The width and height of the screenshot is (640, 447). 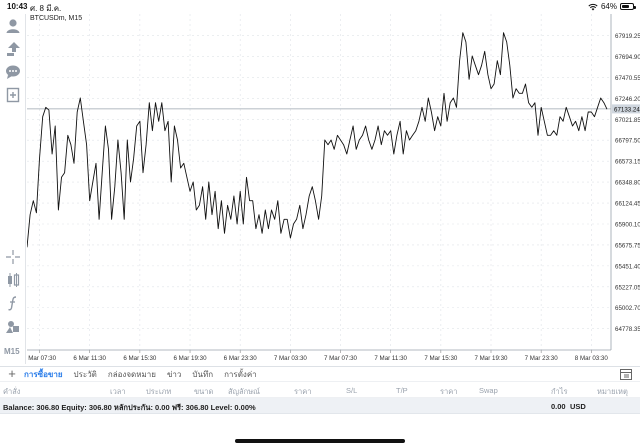 What do you see at coordinates (320, 441) in the screenshot?
I see `home-indicator` at bounding box center [320, 441].